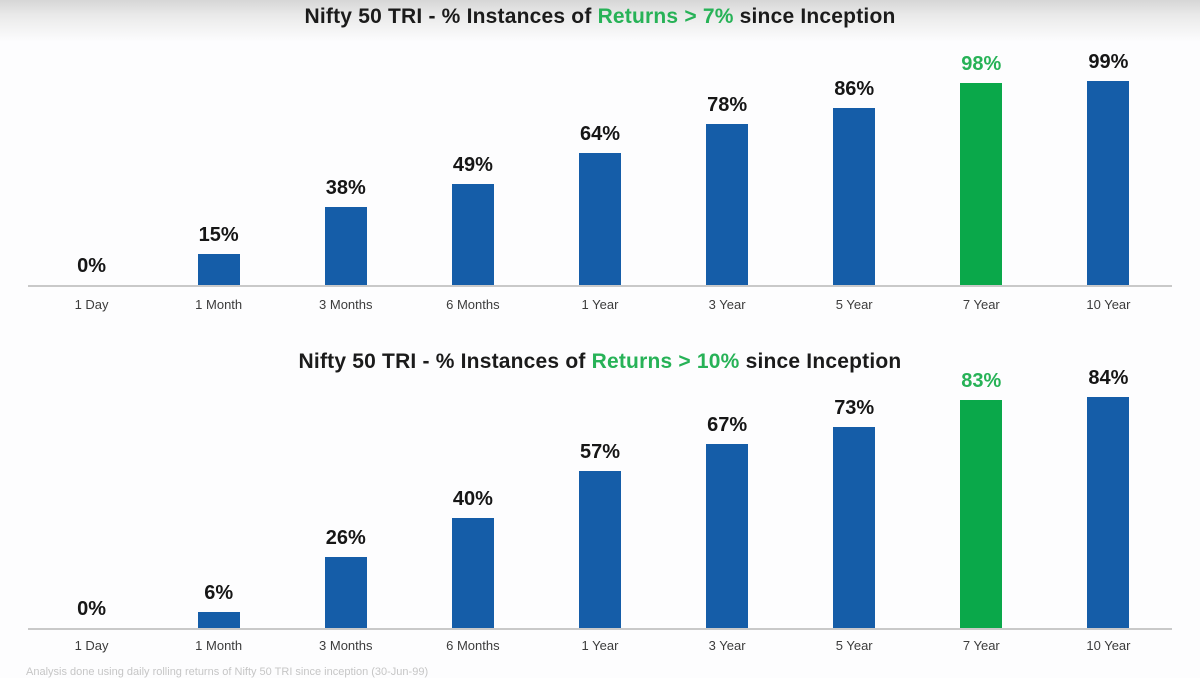  I want to click on bar-group-7-year-highlighted: 83%, so click(981, 498).